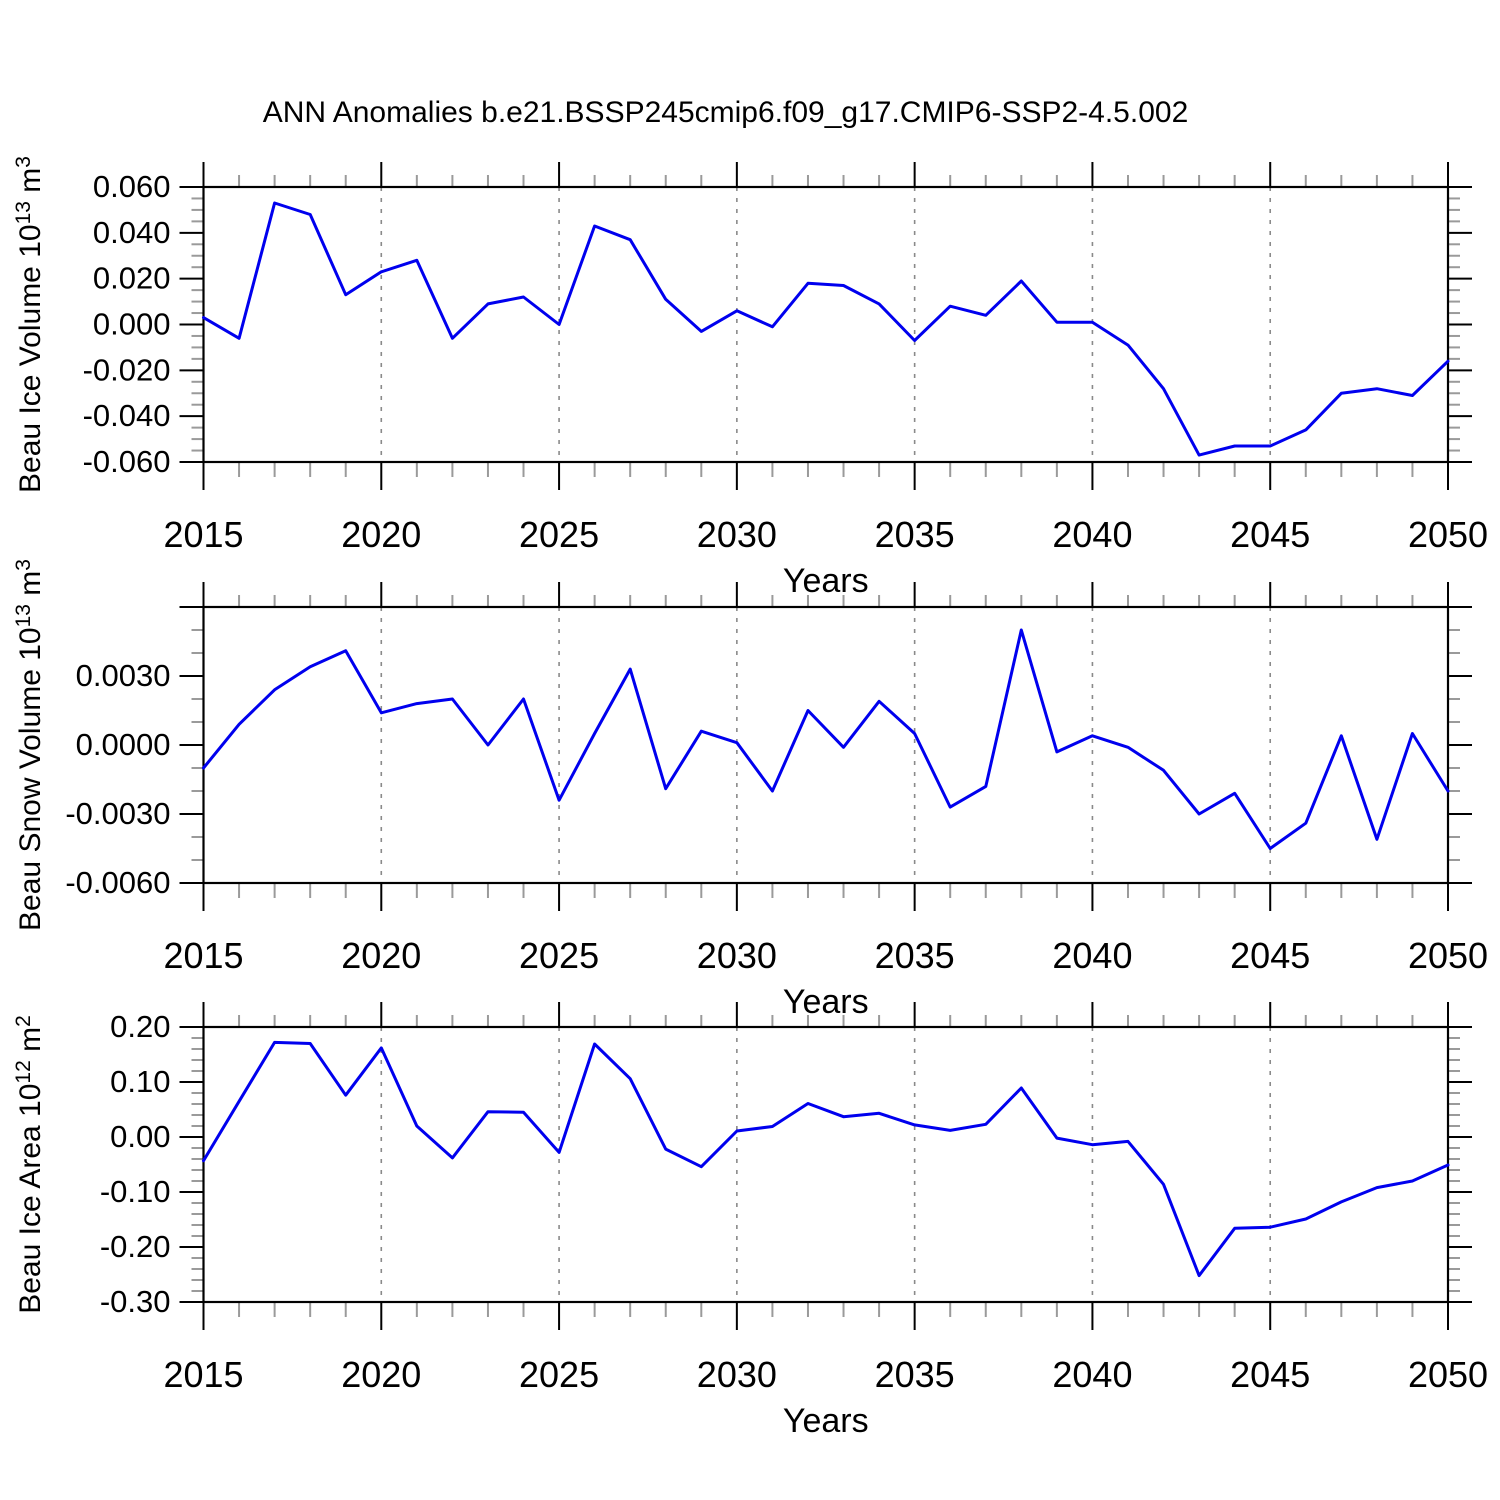 This screenshot has width=1500, height=1500. What do you see at coordinates (123, 744) in the screenshot?
I see `y-tick-label: 0.0000` at bounding box center [123, 744].